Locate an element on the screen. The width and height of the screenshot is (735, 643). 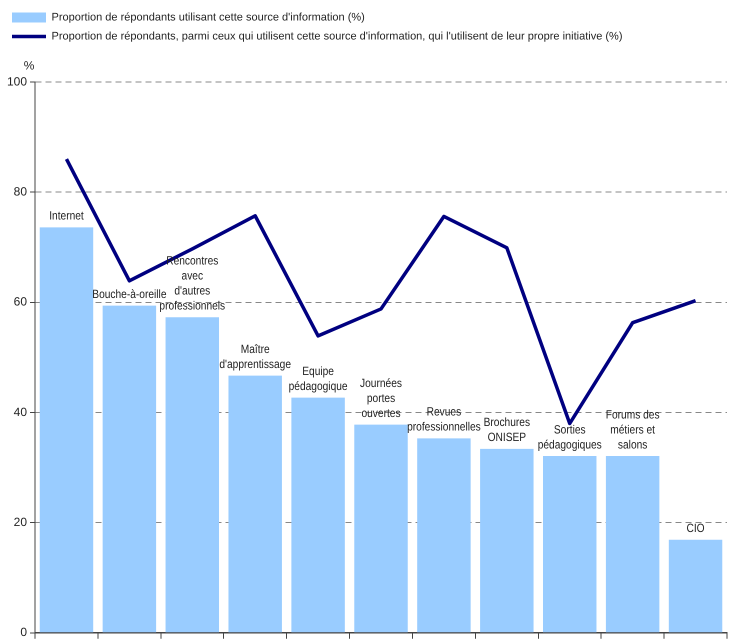
x-tick-label: Brochures ONISEP is located at coordinates (507, 430).